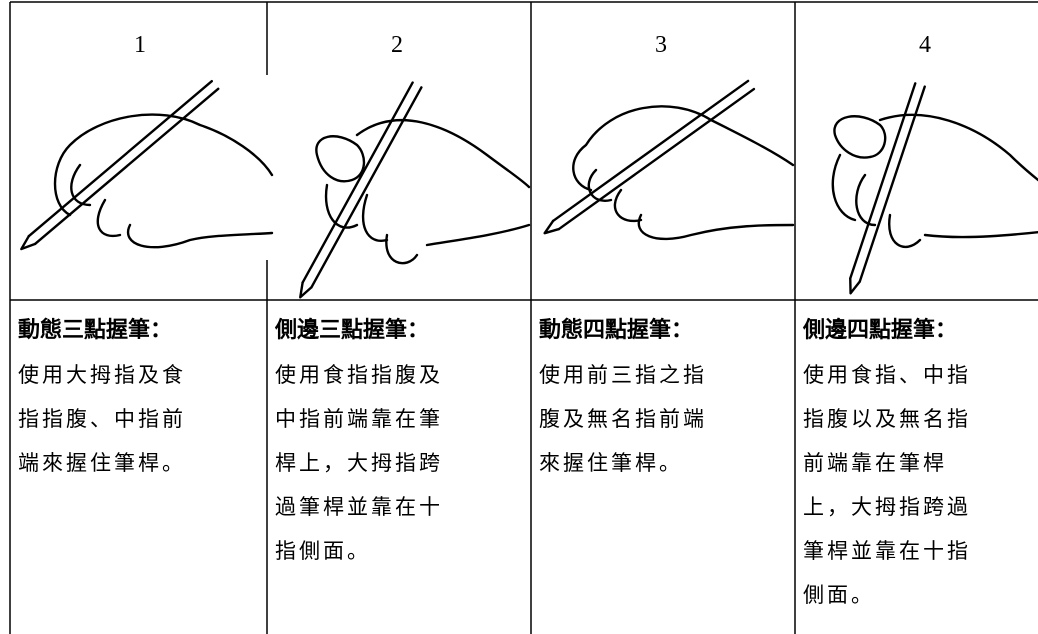 This screenshot has height=634, width=1038. I want to click on grip-description: 使用大拇指及食, so click(102, 375).